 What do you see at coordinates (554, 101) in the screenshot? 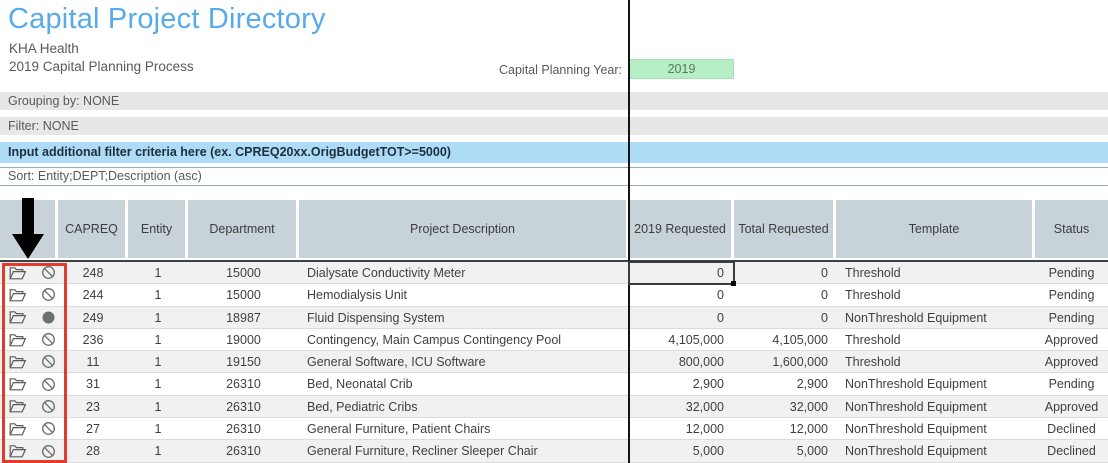
I see `grouping-bar: Grouping by: NONE` at bounding box center [554, 101].